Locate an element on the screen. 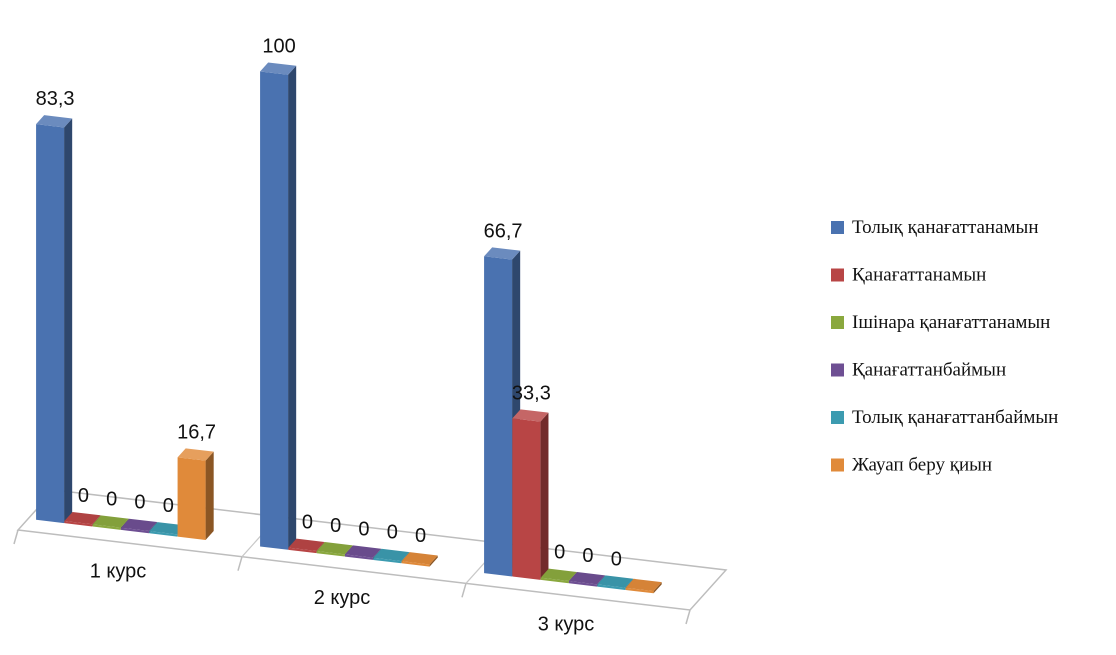 This screenshot has width=1116, height=655. legend-item: Толық қанағаттанбаймын is located at coordinates (944, 417).